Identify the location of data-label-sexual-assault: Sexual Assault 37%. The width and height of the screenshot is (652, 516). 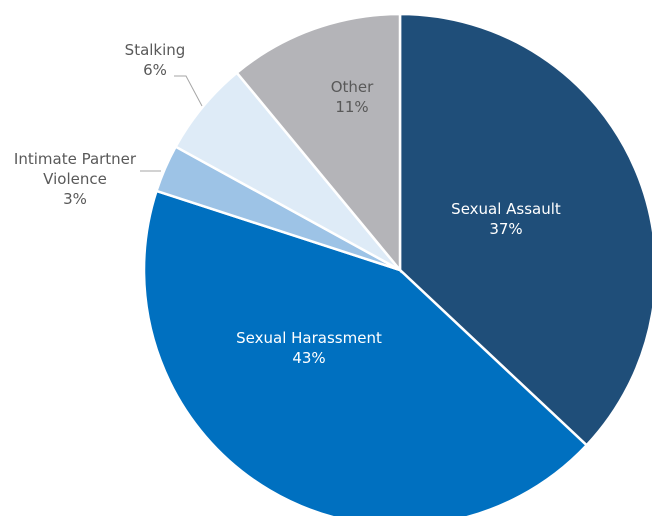
(506, 219).